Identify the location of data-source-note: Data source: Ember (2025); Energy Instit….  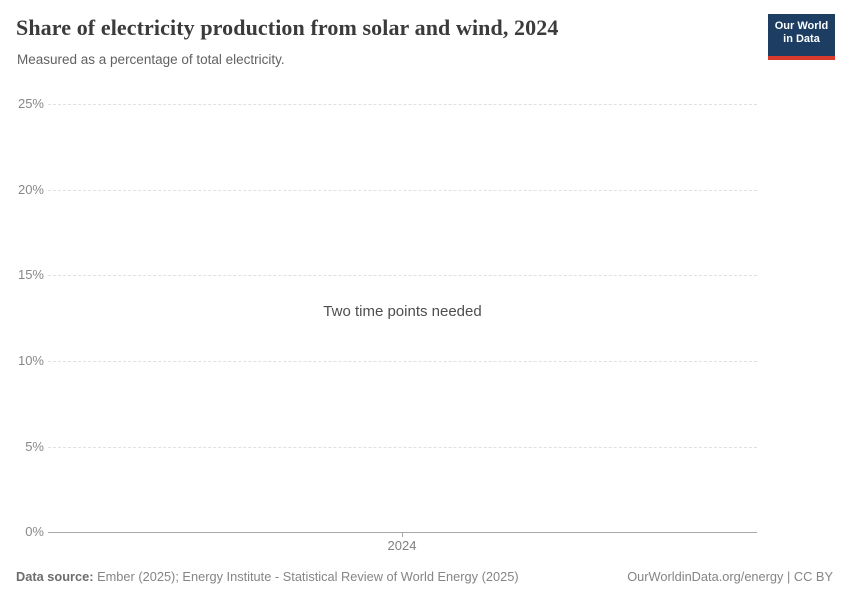
(267, 576).